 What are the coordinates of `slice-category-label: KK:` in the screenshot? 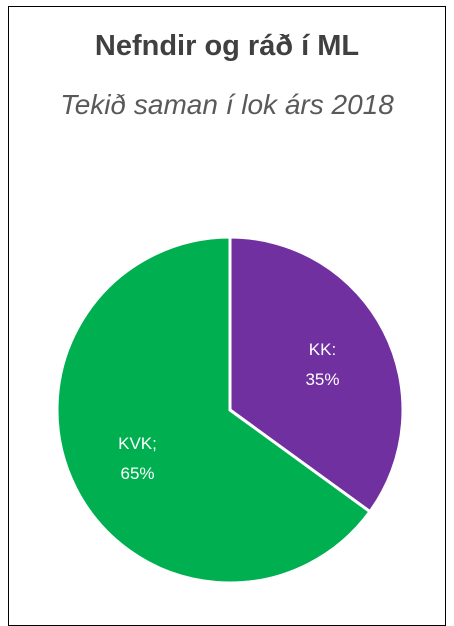 It's located at (322, 349).